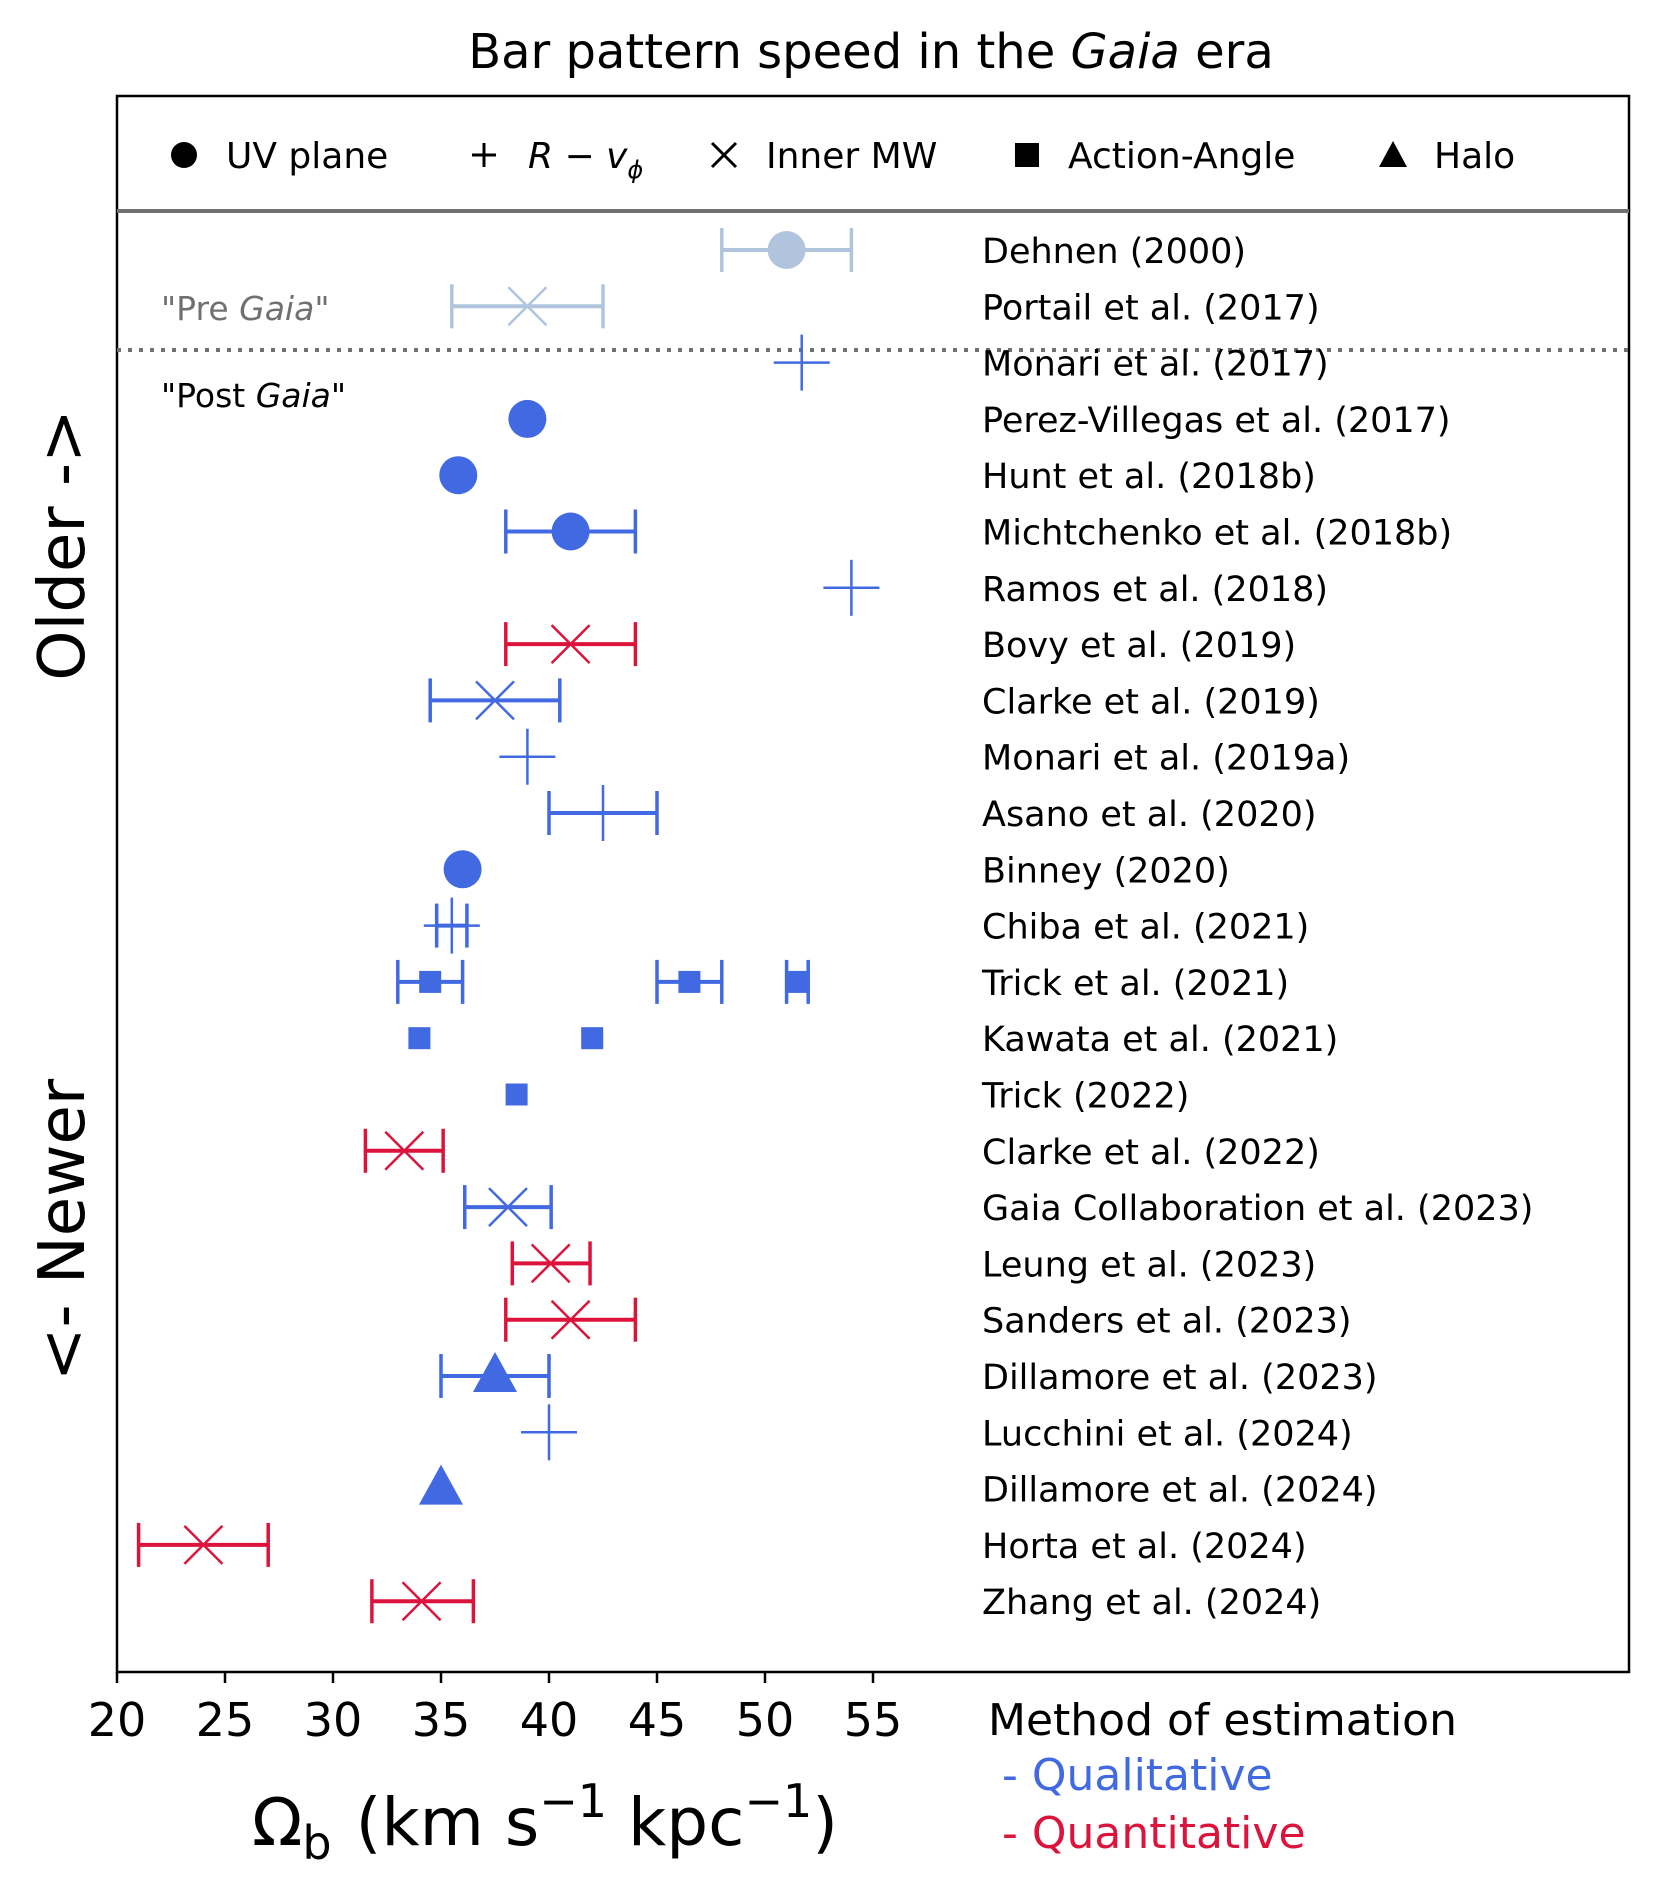  I want to click on study-row: Clarke et al. (2022), so click(841, 1150).